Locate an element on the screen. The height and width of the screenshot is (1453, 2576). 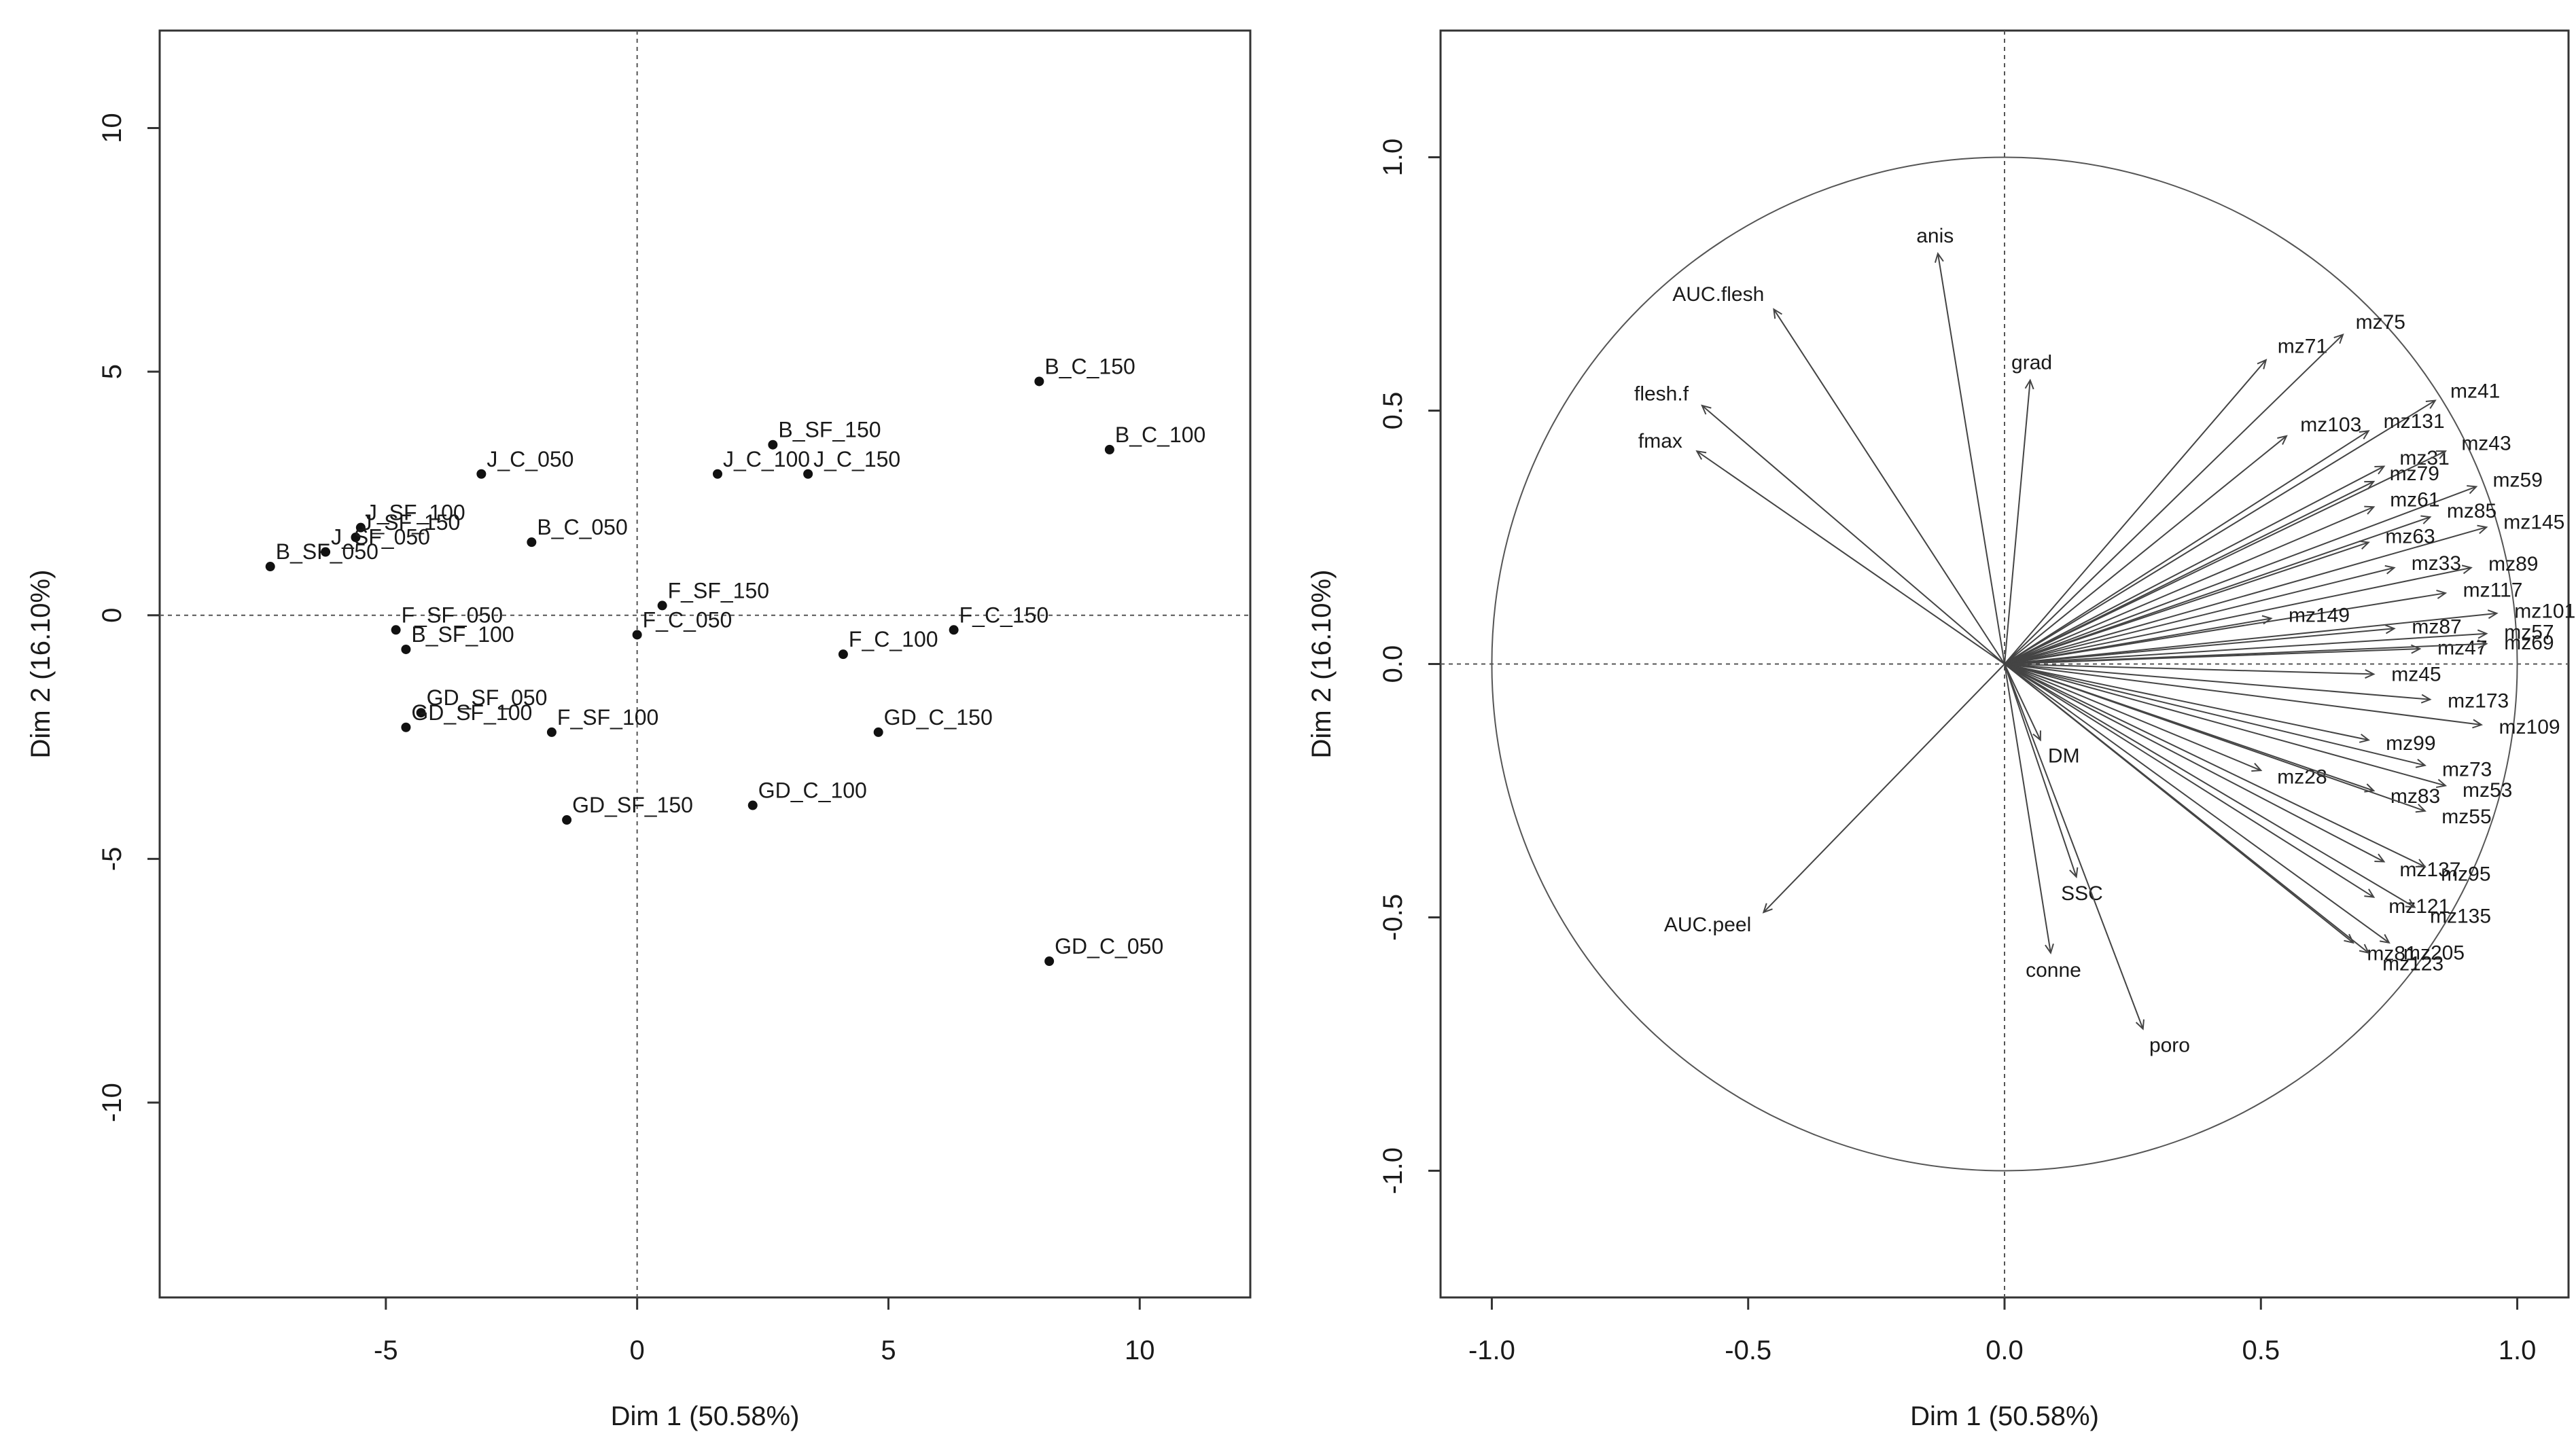
variable-label: anis is located at coordinates (1935, 236).